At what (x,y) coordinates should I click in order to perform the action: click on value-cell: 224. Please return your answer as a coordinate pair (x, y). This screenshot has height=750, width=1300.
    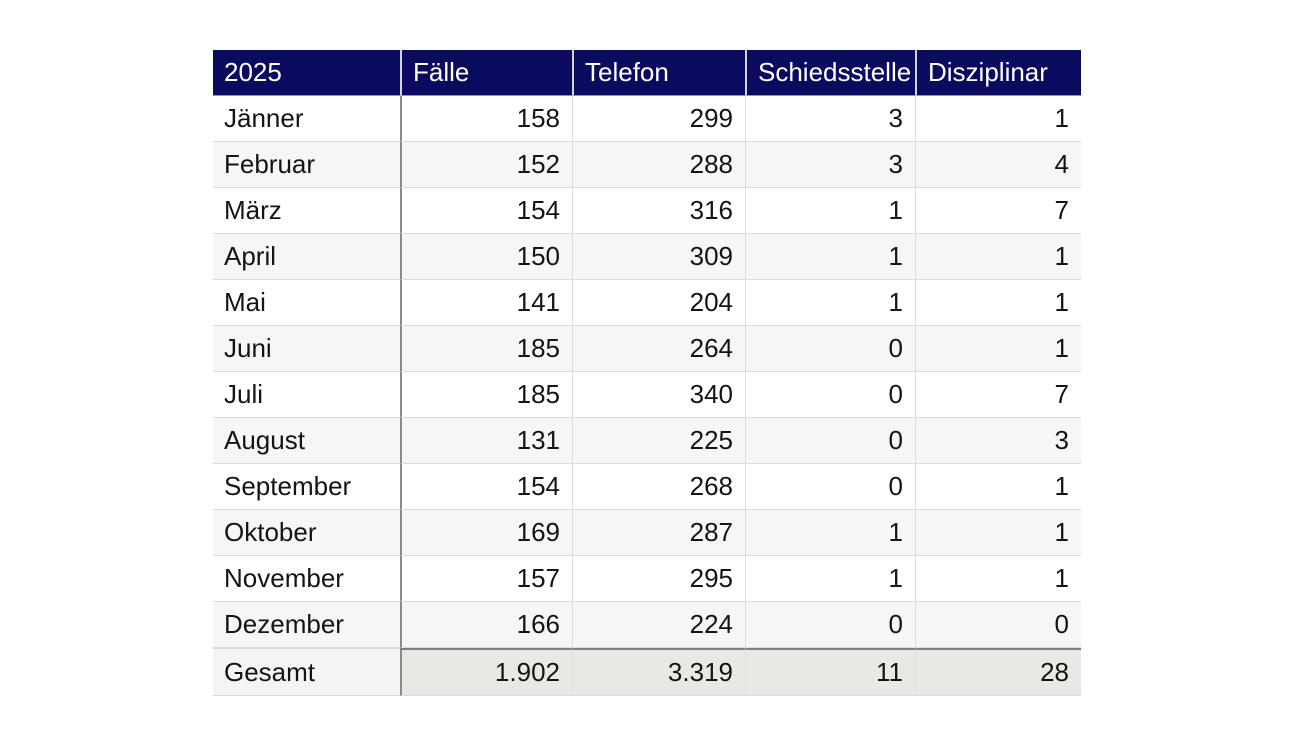
    Looking at the image, I should click on (658, 625).